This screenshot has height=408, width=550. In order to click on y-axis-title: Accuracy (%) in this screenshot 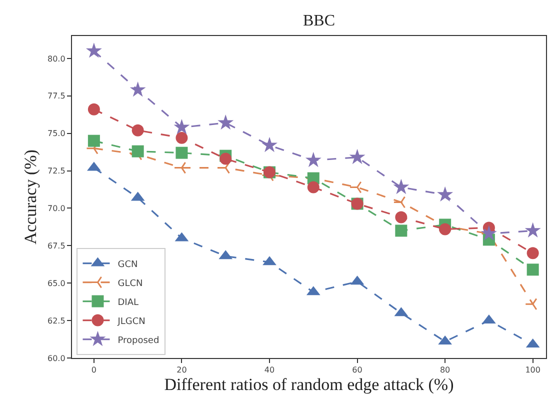, I will do `click(30, 197)`.